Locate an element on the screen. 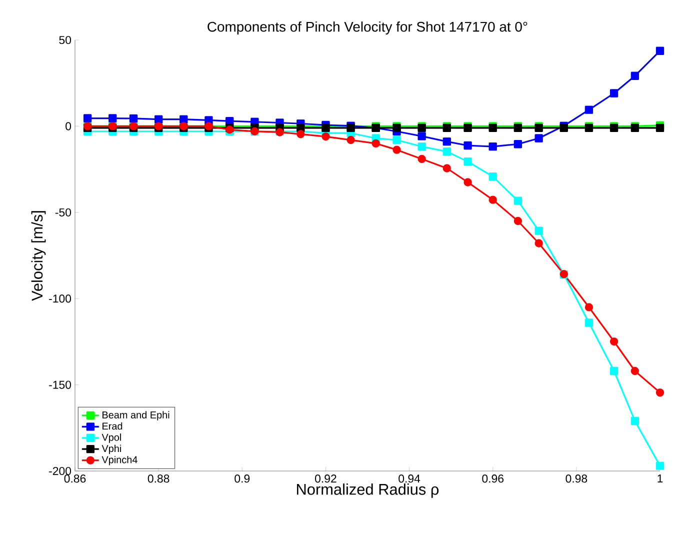  x-tick-label: 0.96 is located at coordinates (493, 478).